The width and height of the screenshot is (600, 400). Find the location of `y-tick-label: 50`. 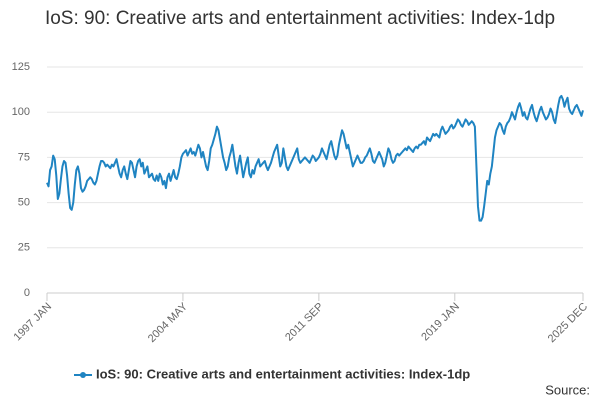

y-tick-label: 50 is located at coordinates (24, 203).